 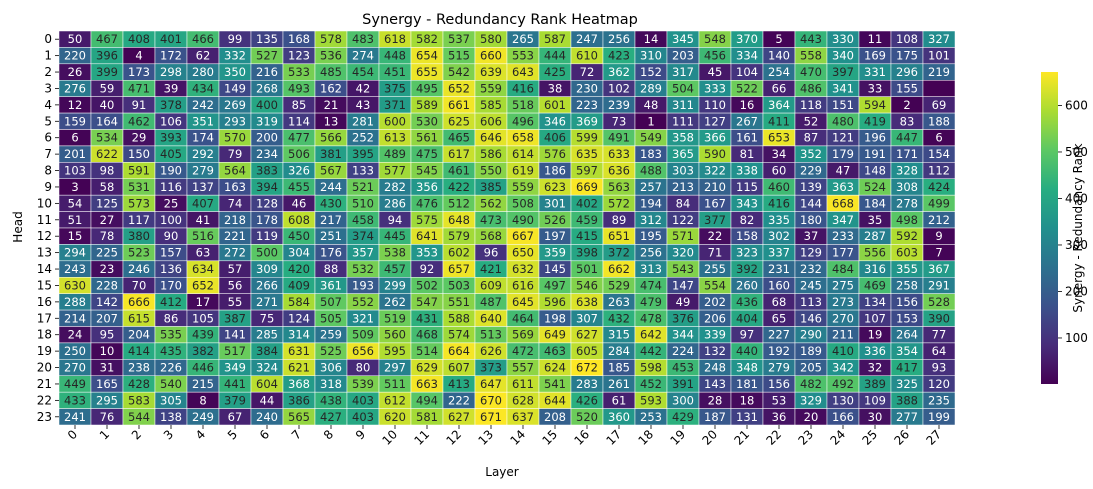 What do you see at coordinates (619, 417) in the screenshot?
I see `cell-value: 360` at bounding box center [619, 417].